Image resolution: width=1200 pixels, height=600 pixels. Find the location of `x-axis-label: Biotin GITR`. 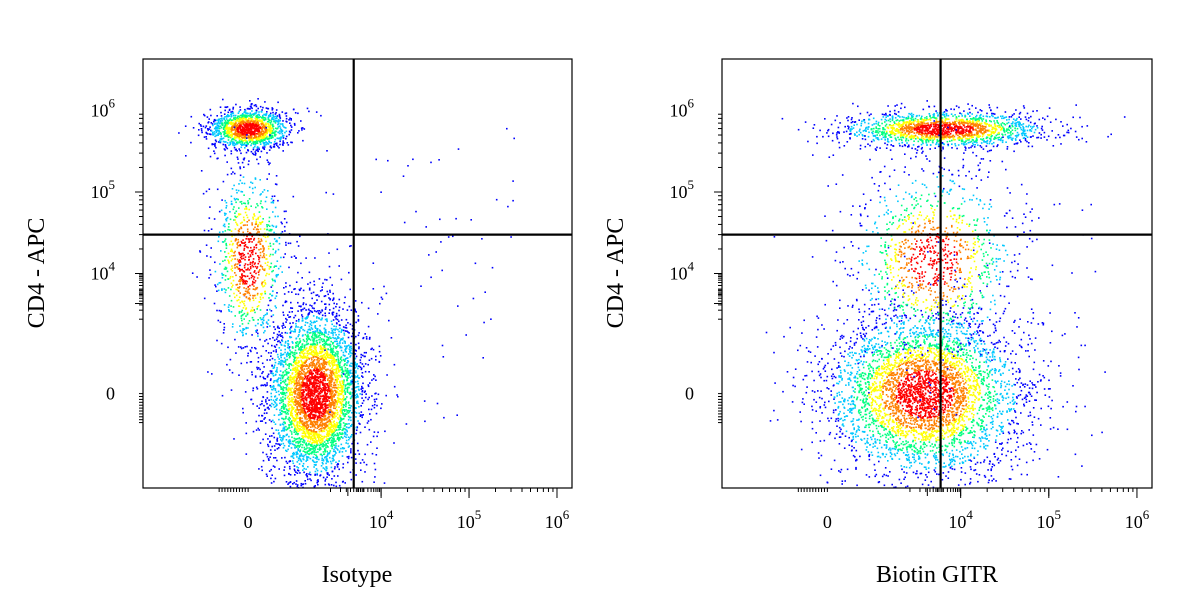

x-axis-label: Biotin GITR is located at coordinates (937, 575).